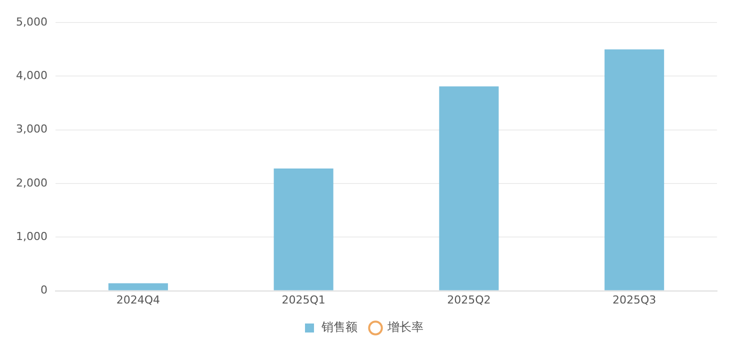 Image resolution: width=731 pixels, height=352 pixels. Describe the element at coordinates (32, 129) in the screenshot. I see `y-tick-label: 3,000` at that location.